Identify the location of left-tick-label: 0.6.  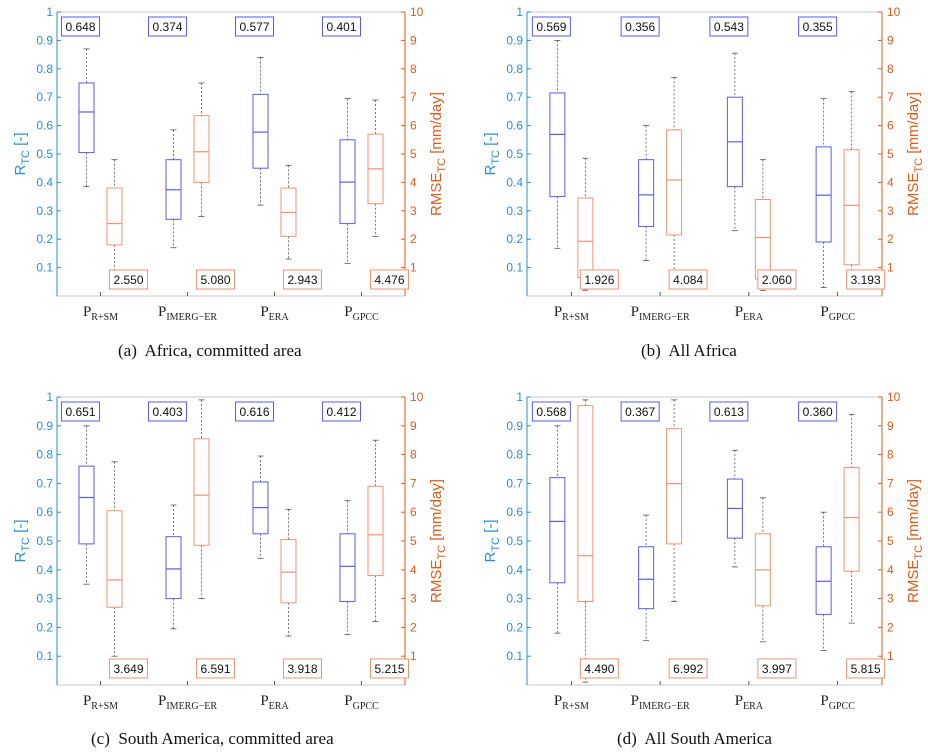
(44, 512).